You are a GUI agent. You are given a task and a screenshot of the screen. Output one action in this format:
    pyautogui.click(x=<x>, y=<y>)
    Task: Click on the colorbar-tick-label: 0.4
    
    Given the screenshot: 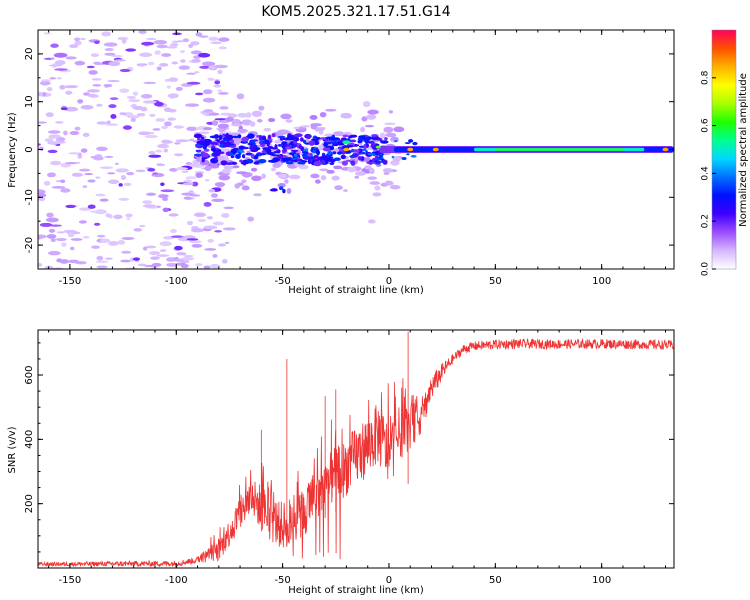 What is the action you would take?
    pyautogui.click(x=706, y=173)
    